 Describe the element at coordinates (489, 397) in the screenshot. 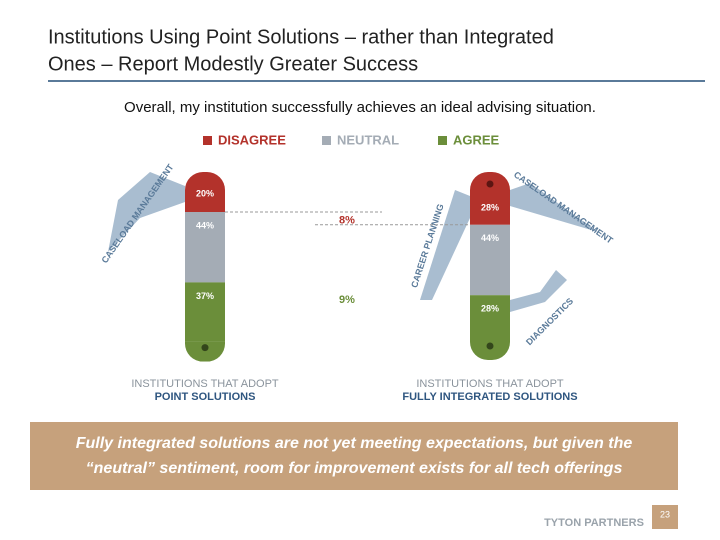

I see `category-label: FULLY INTEGRATED SOLUTIONS` at that location.